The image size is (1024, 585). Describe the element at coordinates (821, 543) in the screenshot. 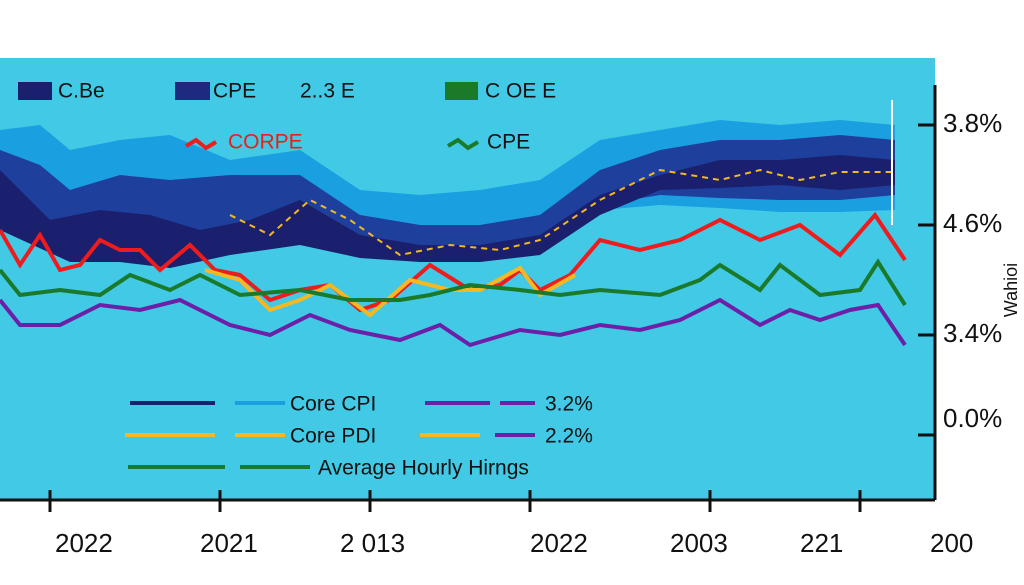

I see `x-label: 221` at that location.